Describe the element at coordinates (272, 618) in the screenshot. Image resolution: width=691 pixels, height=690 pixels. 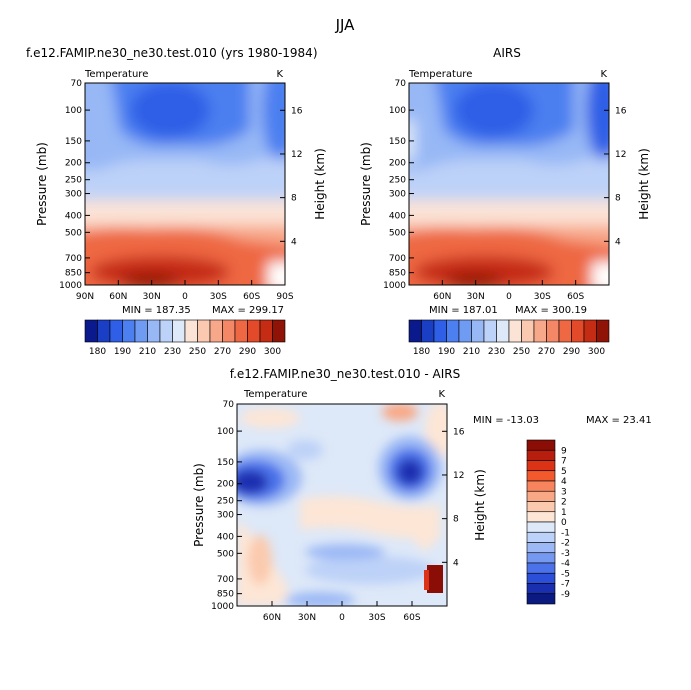
I see `x-tick-label: 60N` at that location.